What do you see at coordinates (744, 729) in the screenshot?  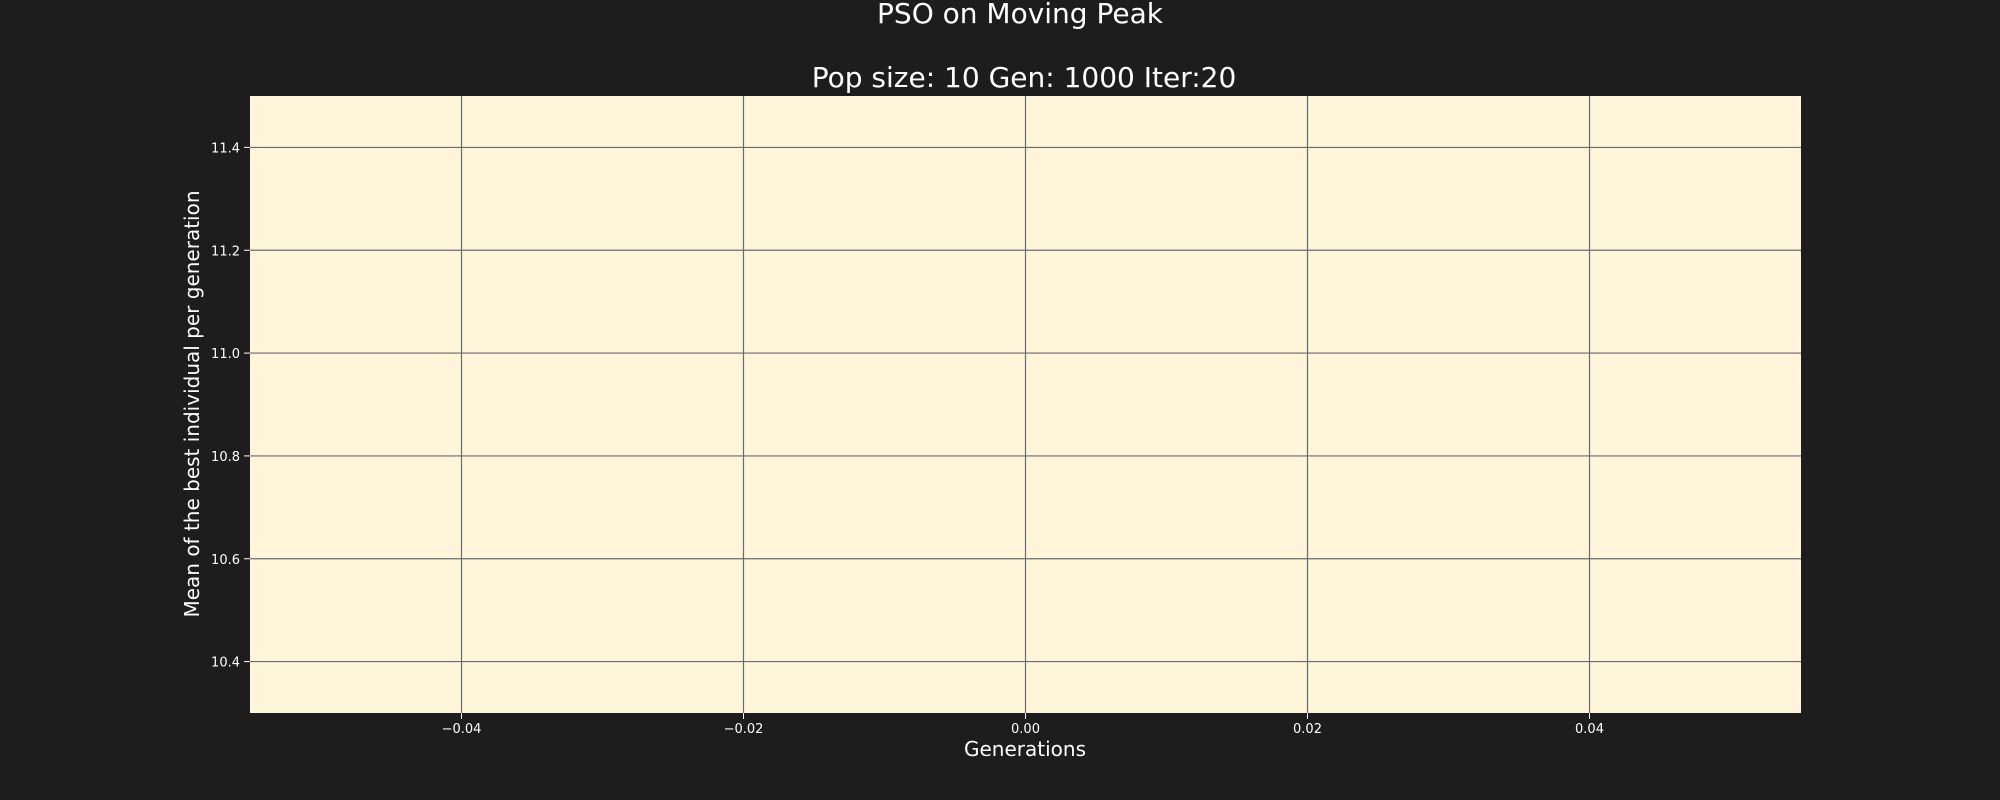 I see `x-tick-label: −0.02` at bounding box center [744, 729].